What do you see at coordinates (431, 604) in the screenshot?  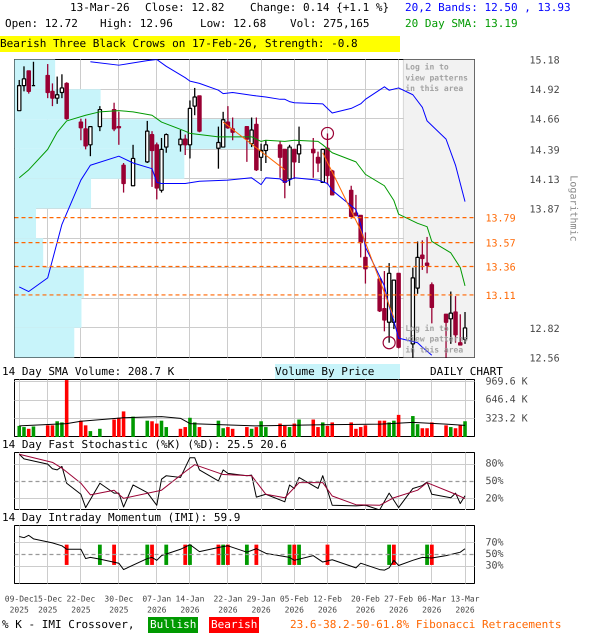 I see `x-tick-label: 06-Mar 2026` at bounding box center [431, 604].